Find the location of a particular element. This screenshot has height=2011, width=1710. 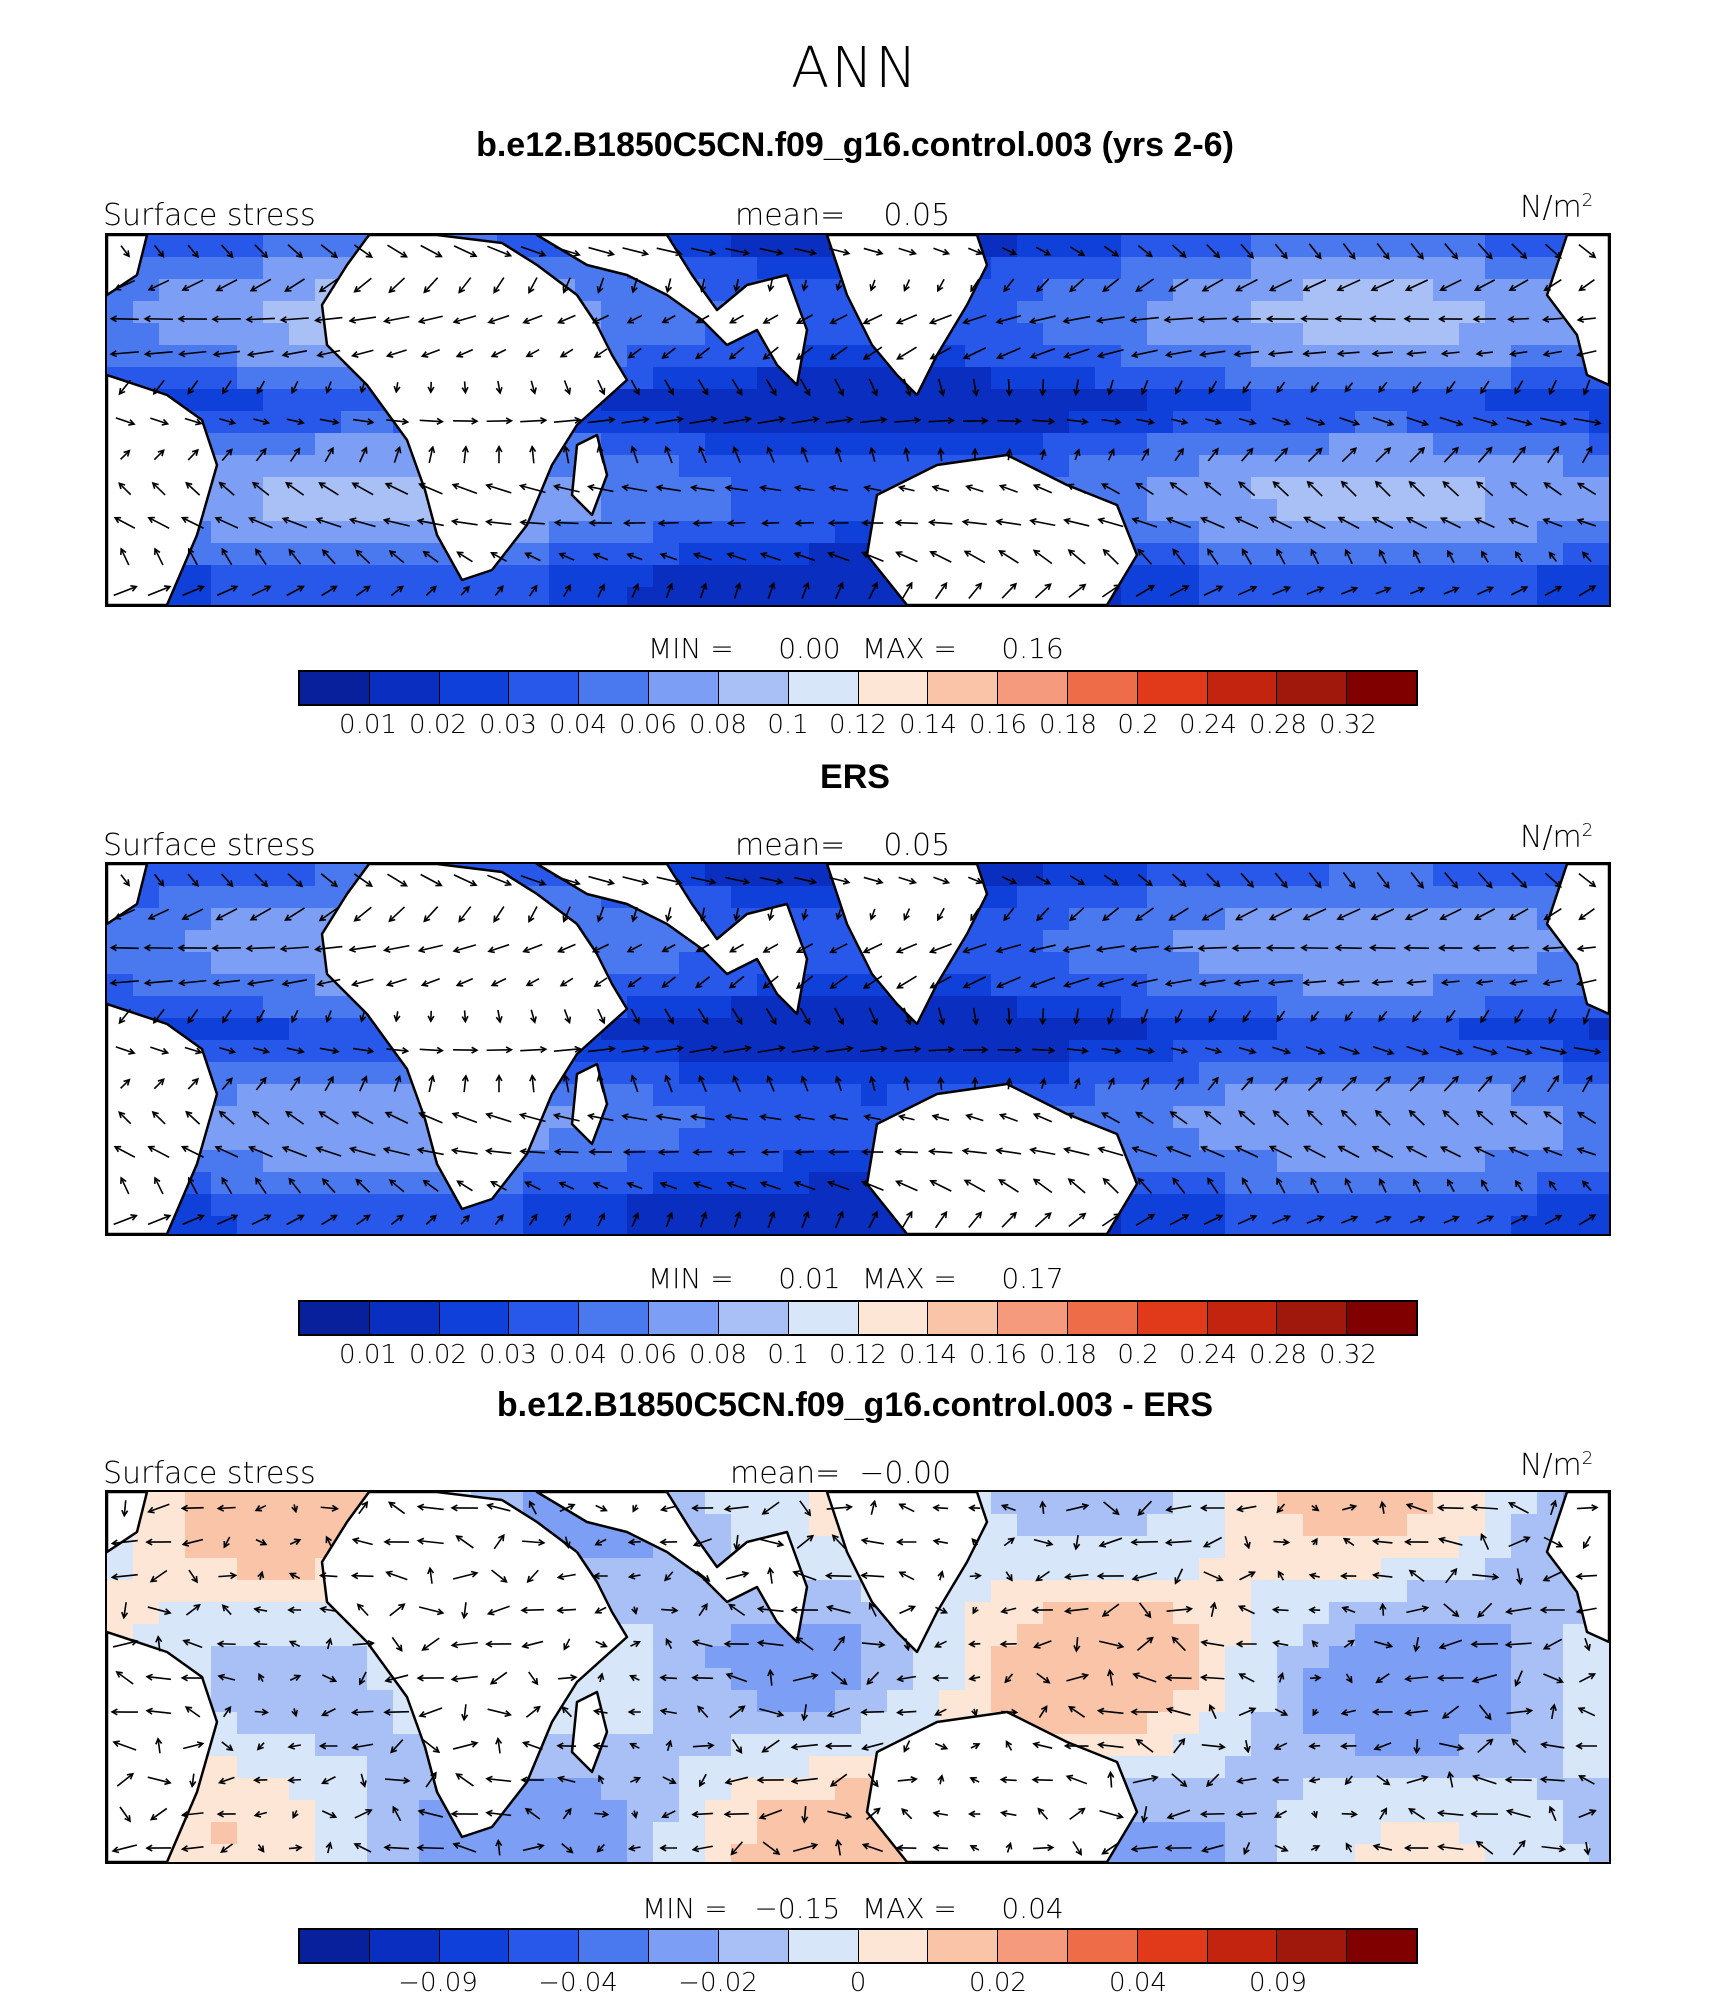

panel-2-mean: mean= 0.05 is located at coordinates (843, 845).